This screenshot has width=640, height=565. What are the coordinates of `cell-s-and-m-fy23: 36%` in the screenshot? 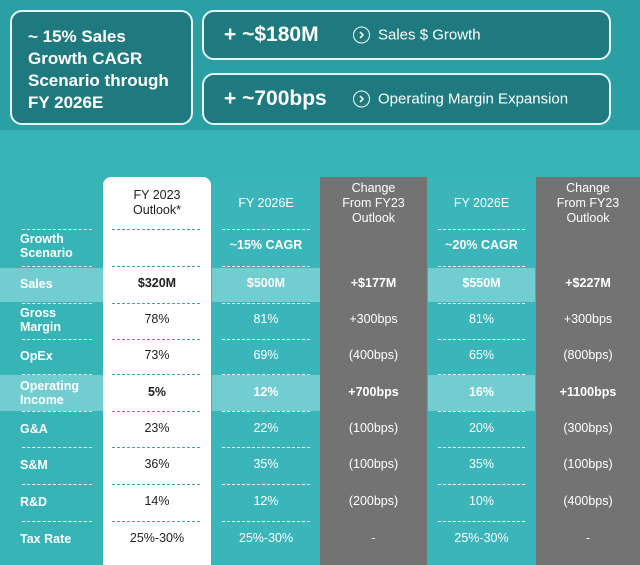 It's located at (157, 464).